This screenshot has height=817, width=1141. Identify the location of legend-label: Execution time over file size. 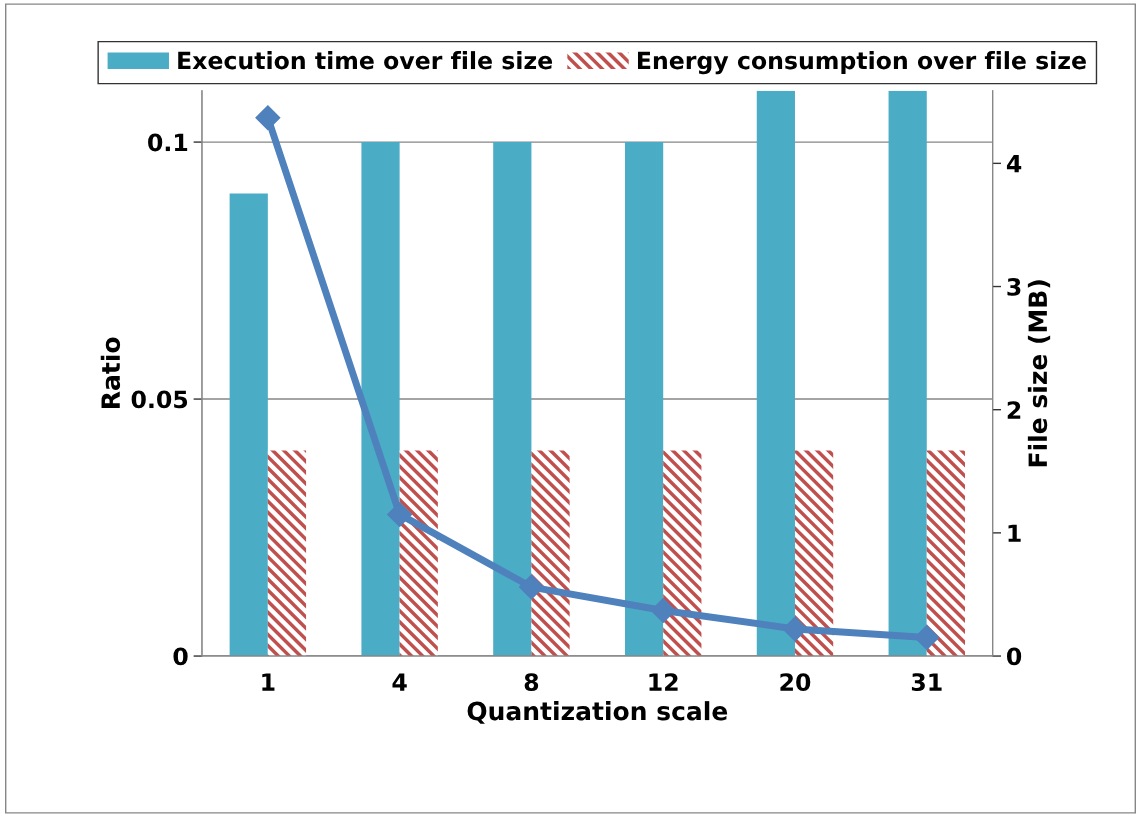
(365, 60).